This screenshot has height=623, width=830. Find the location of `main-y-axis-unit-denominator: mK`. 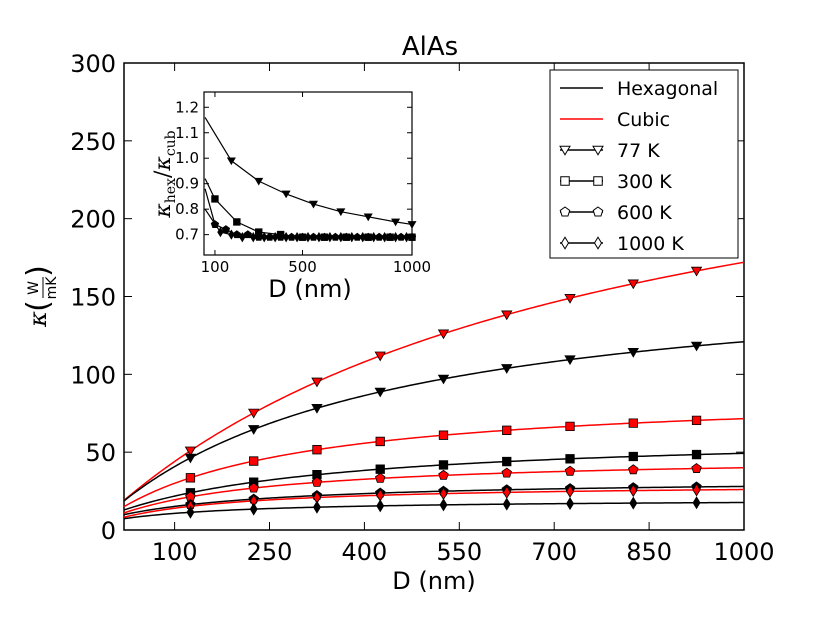

main-y-axis-unit-denominator: mK is located at coordinates (52, 288).